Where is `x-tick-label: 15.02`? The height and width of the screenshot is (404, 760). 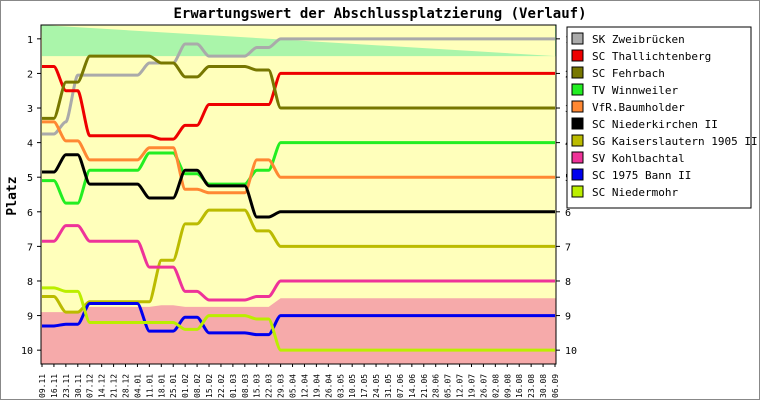 x-tick-label: 15.02 is located at coordinates (209, 386).